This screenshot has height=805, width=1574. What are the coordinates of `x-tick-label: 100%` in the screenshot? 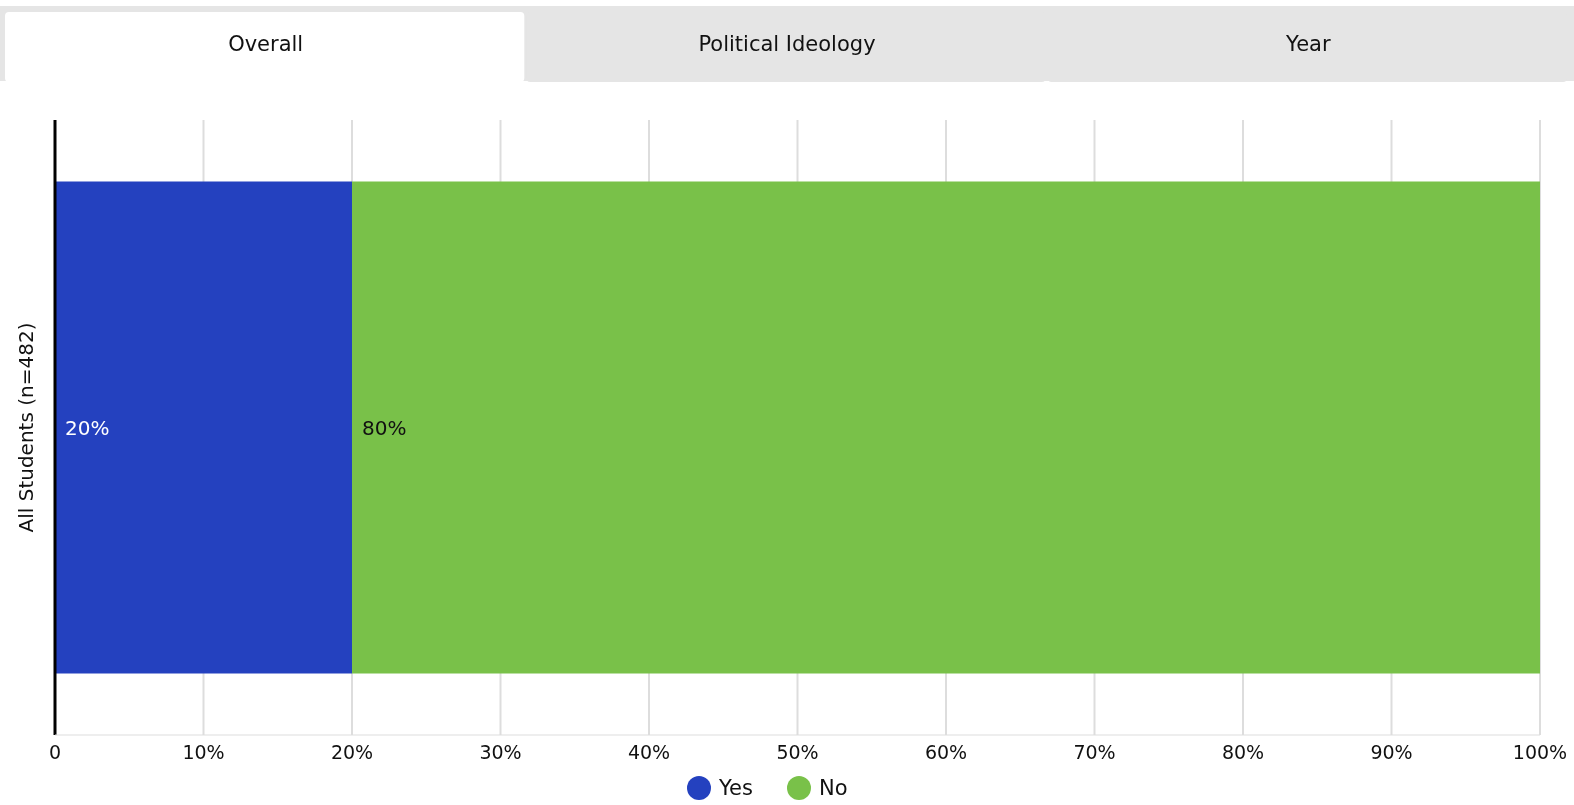 It's located at (1540, 751).